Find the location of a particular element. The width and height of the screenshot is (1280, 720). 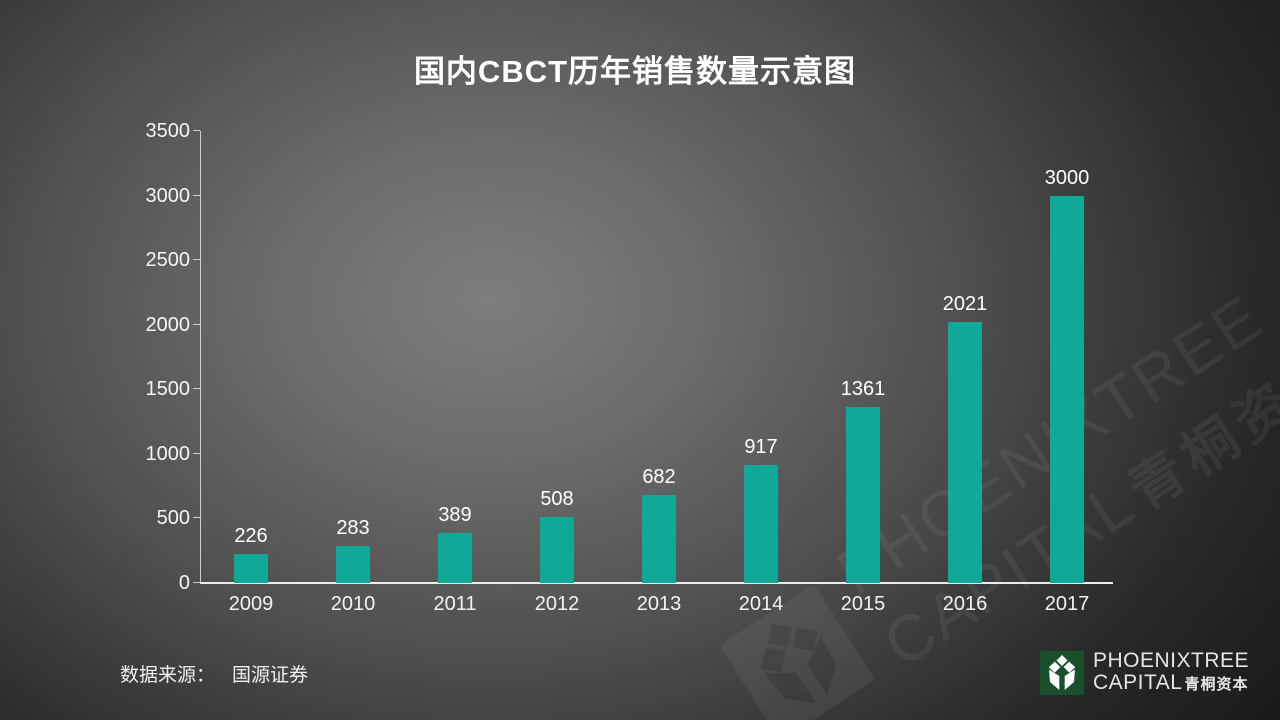

source-note: 数据来源： 国源证券 is located at coordinates (214, 673).